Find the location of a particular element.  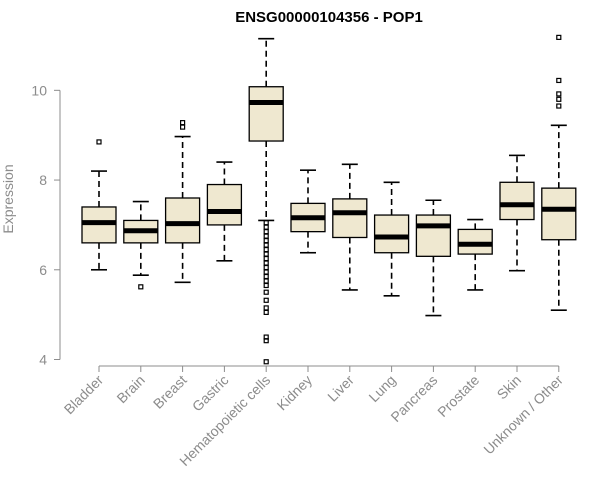

x-tick-label: Breast is located at coordinates (170, 392).